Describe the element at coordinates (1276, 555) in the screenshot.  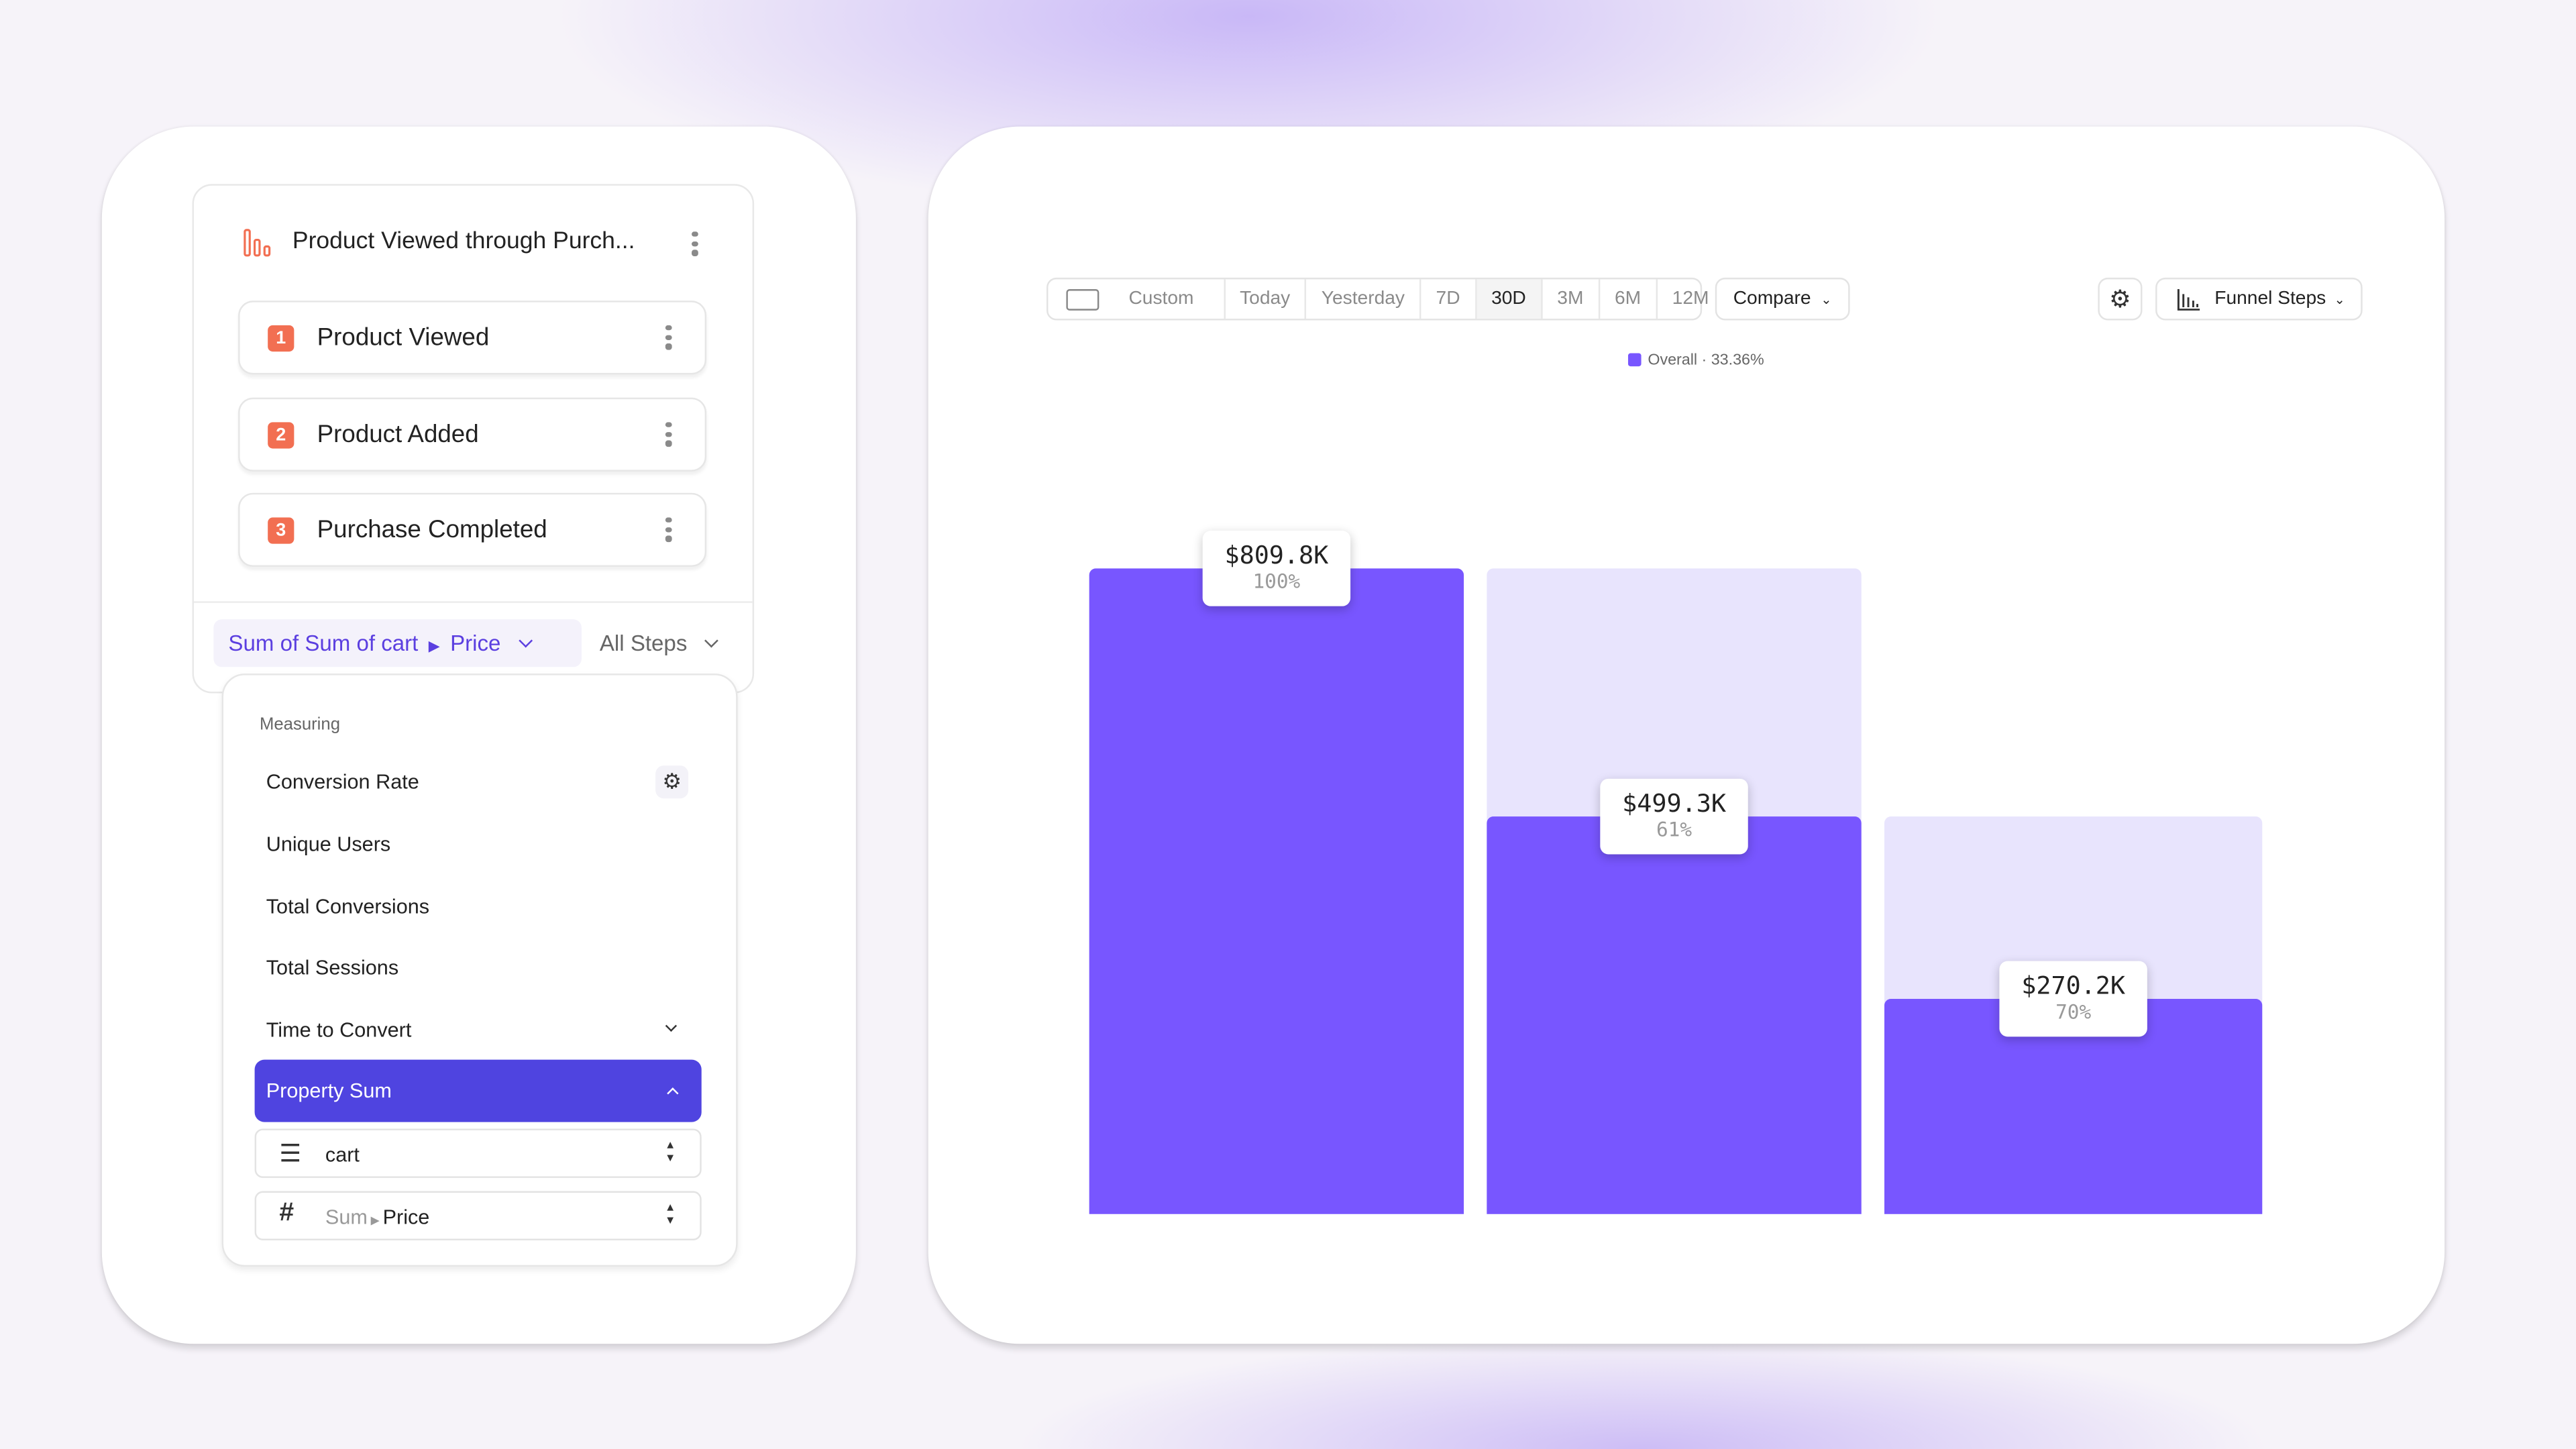
I see `bar-value: $809.8K` at that location.